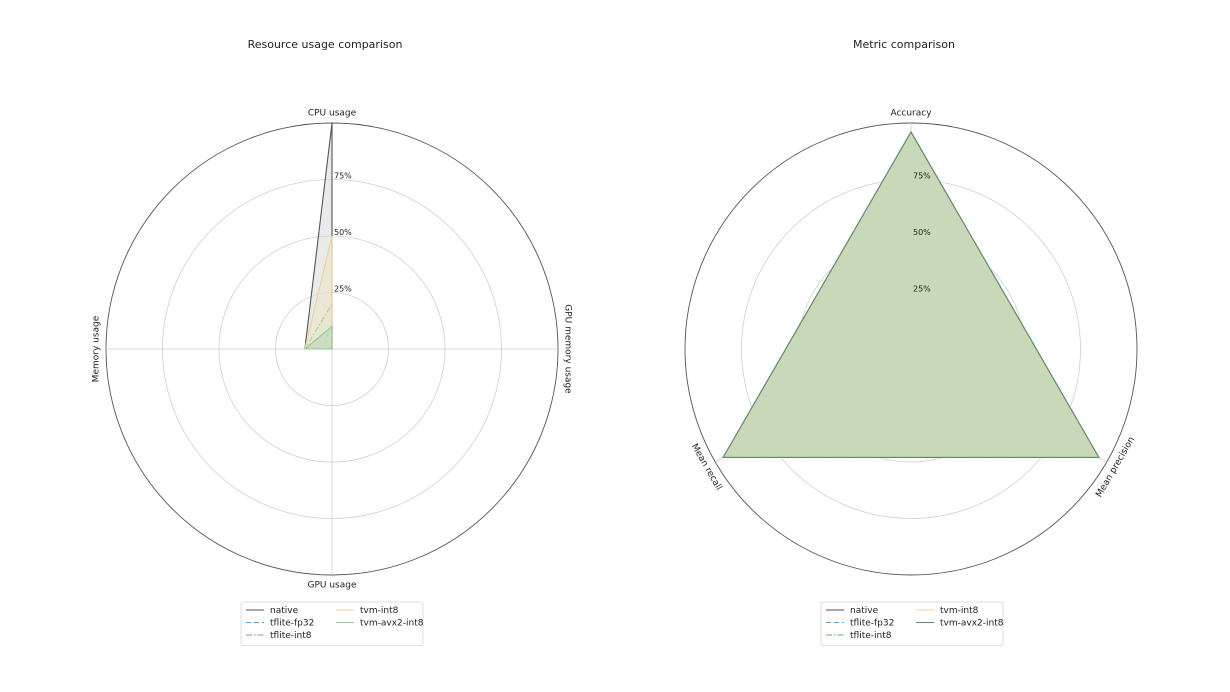 This screenshot has width=1230, height=692. Describe the element at coordinates (904, 44) in the screenshot. I see `chart-title: Metric comparison` at that location.